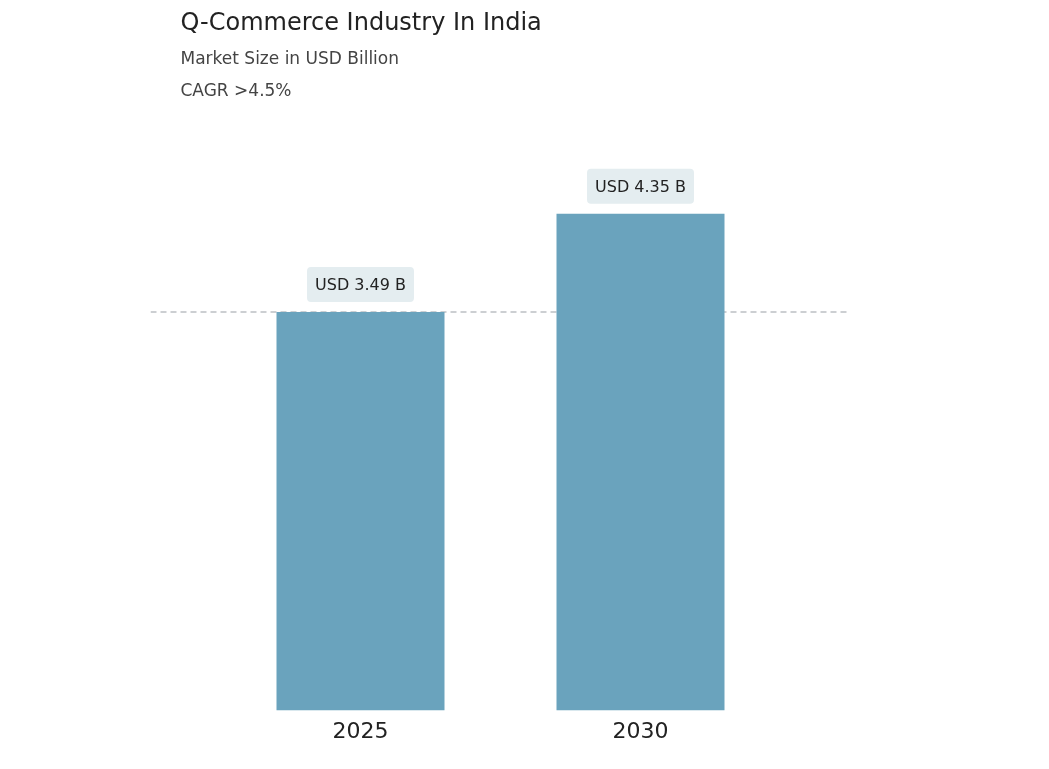 Image resolution: width=1049 pixels, height=769 pixels. I want to click on data-label: USD 4.35 B, so click(640, 186).